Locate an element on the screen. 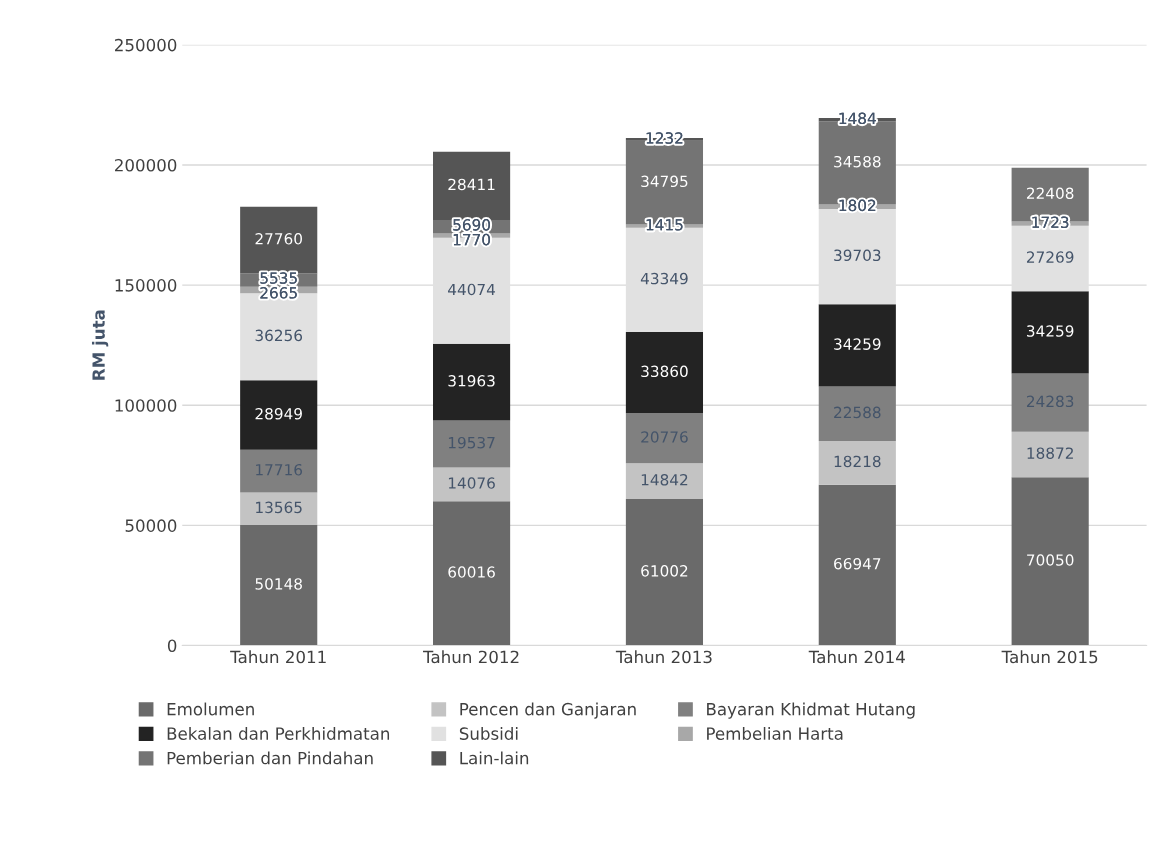 The image size is (1176, 846). data-label: 60016 is located at coordinates (471, 572).